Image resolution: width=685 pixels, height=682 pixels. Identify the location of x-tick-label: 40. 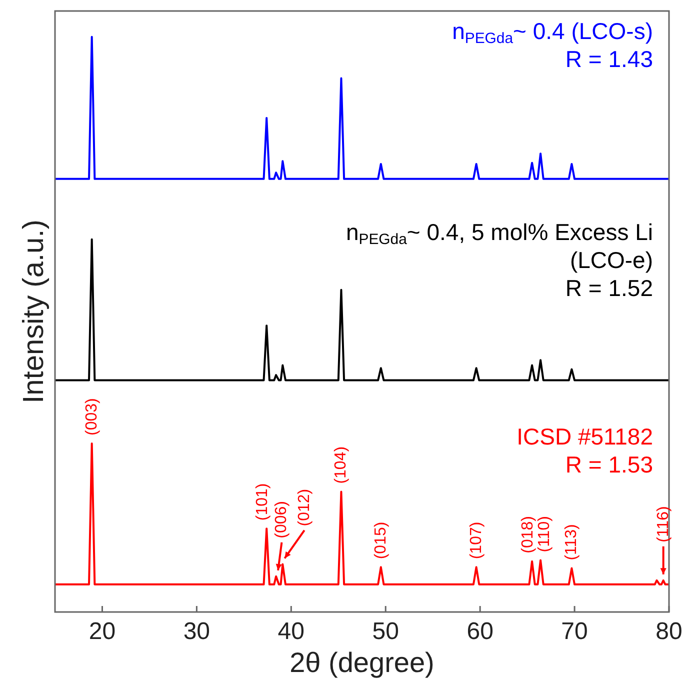
(291, 631).